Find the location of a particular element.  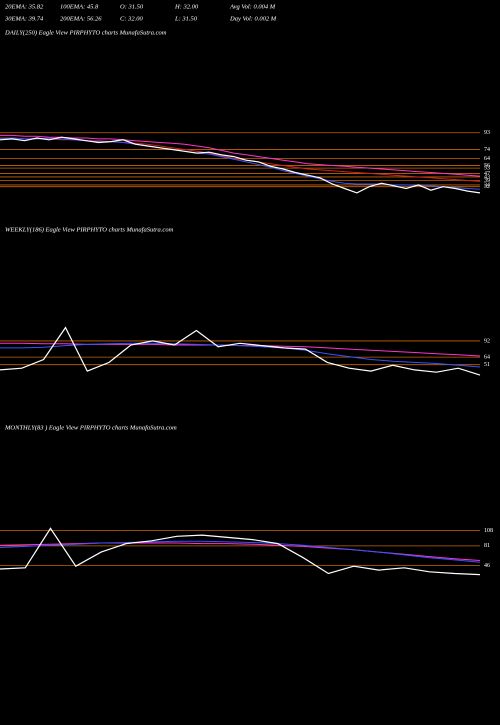

y-tick-label: 43 is located at coordinates (487, 177).